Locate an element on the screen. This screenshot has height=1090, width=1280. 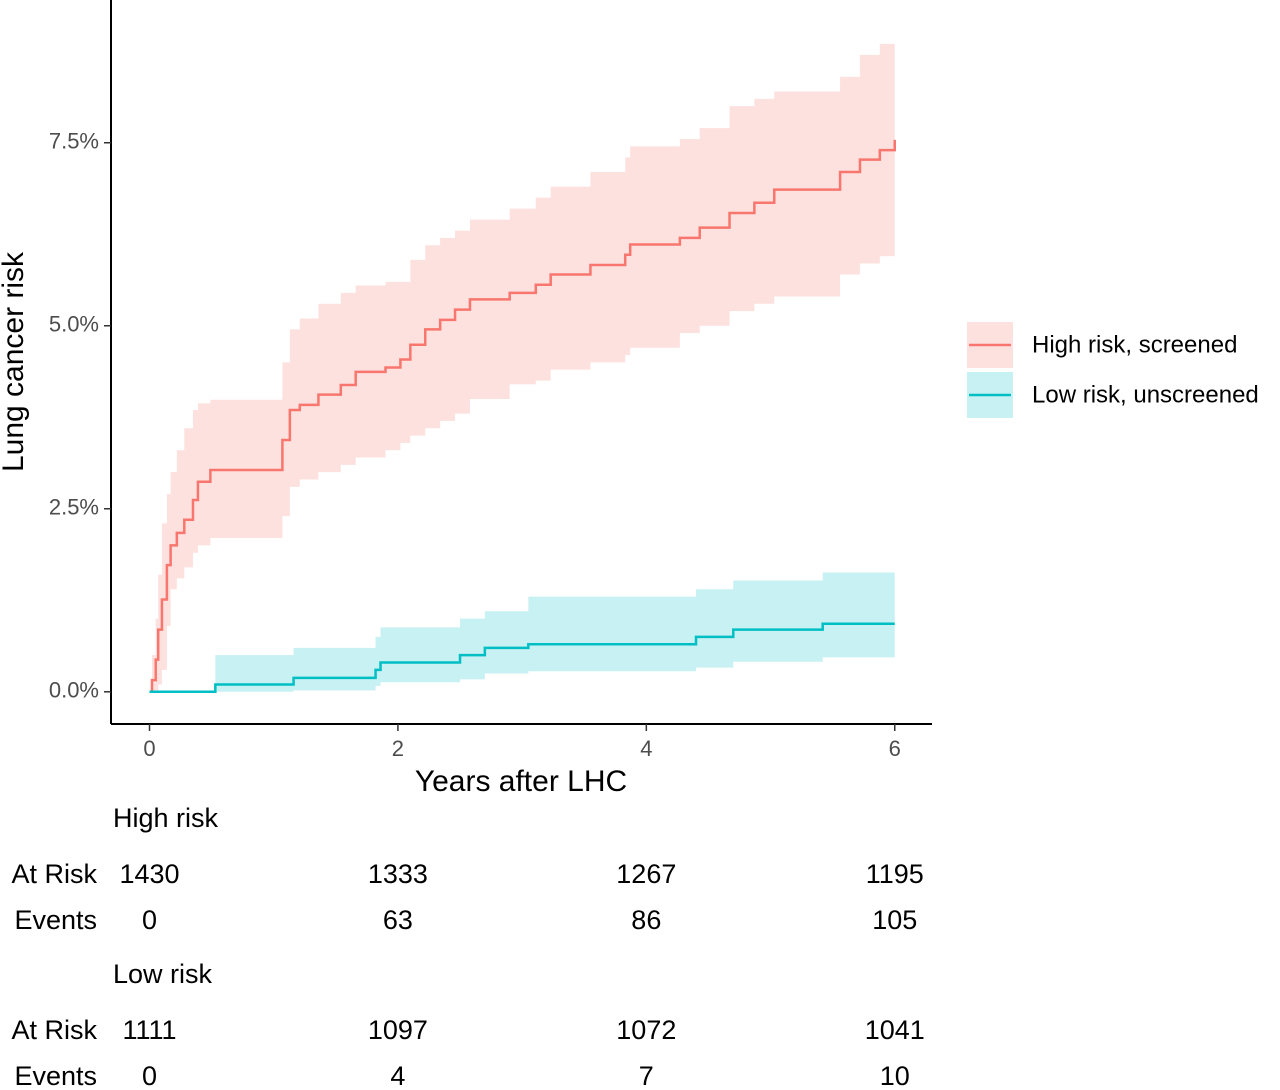
y-tick-label: 2.5% is located at coordinates (74, 507).